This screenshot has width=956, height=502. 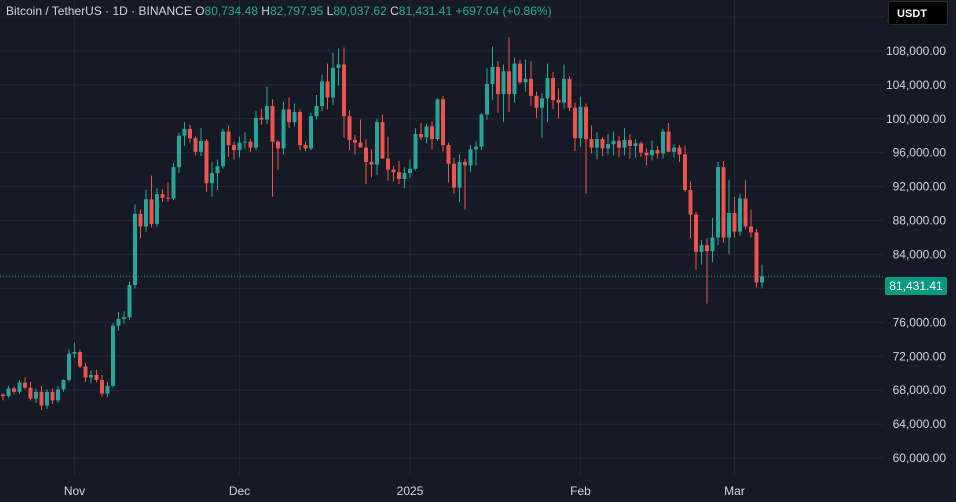 What do you see at coordinates (920, 390) in the screenshot?
I see `price-tick-label: 68,000.00` at bounding box center [920, 390].